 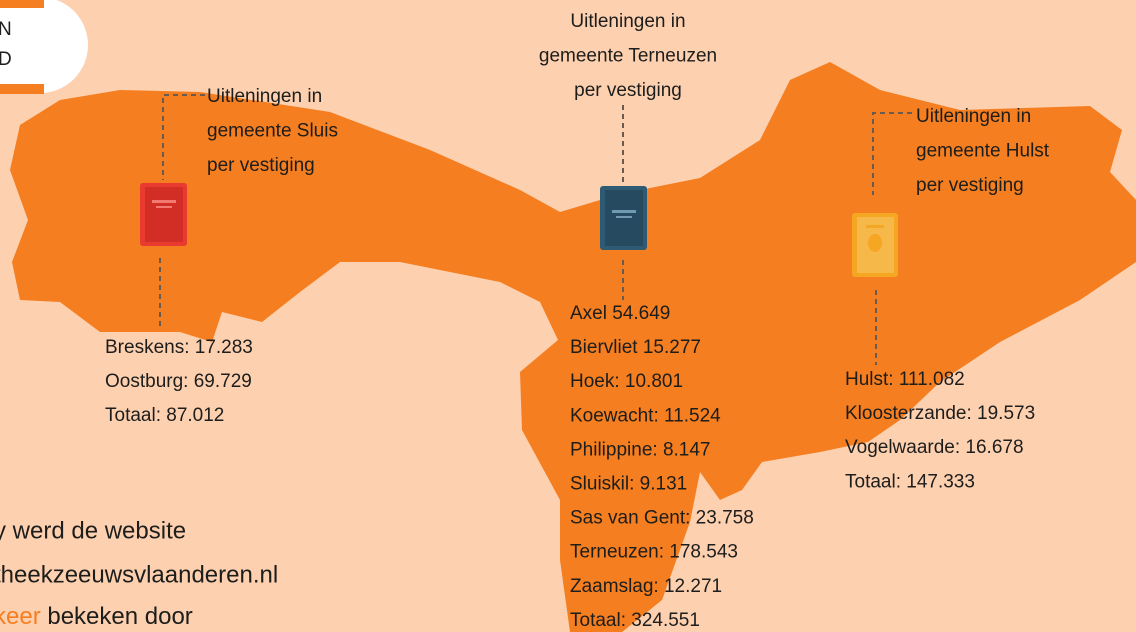 I want to click on footer-highlight: keer, so click(x=20, y=616).